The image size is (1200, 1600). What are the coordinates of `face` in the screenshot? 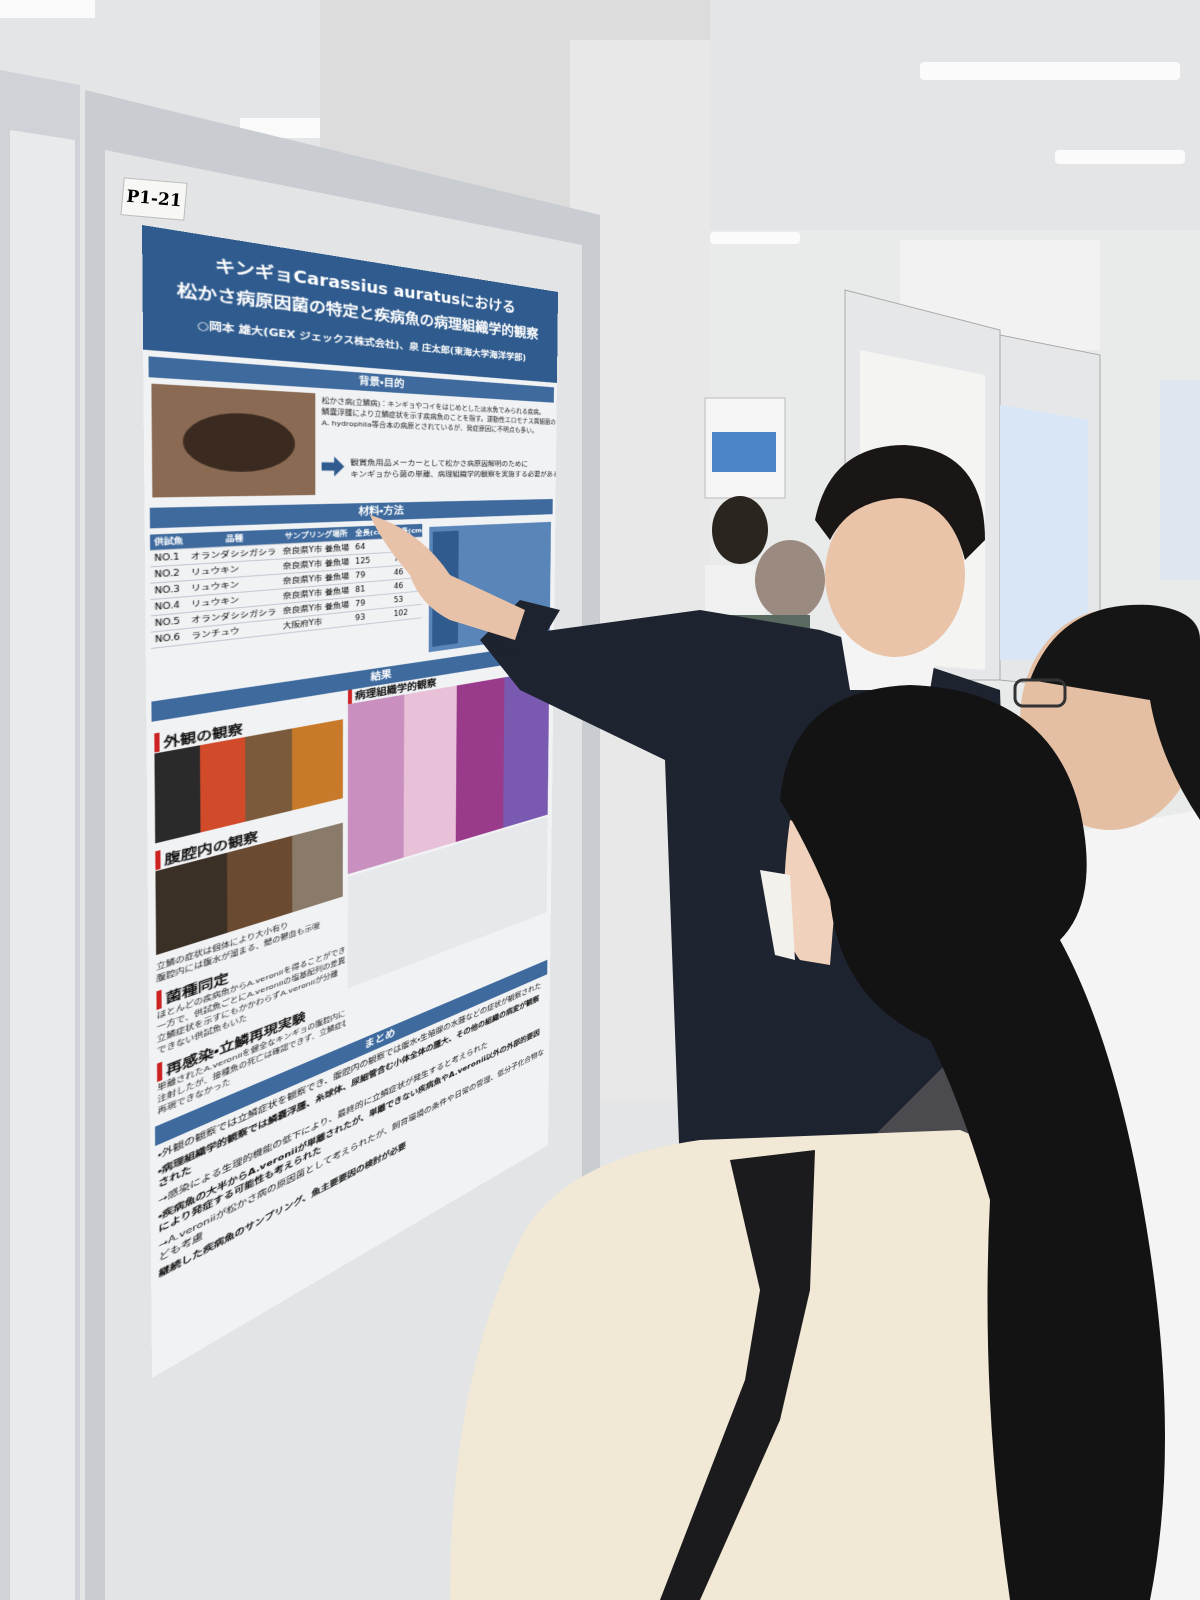 It's located at (895, 575).